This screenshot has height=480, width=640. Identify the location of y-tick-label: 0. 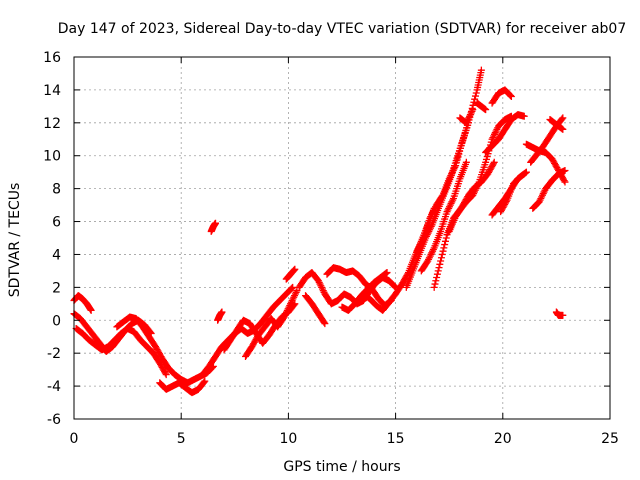
(56, 321).